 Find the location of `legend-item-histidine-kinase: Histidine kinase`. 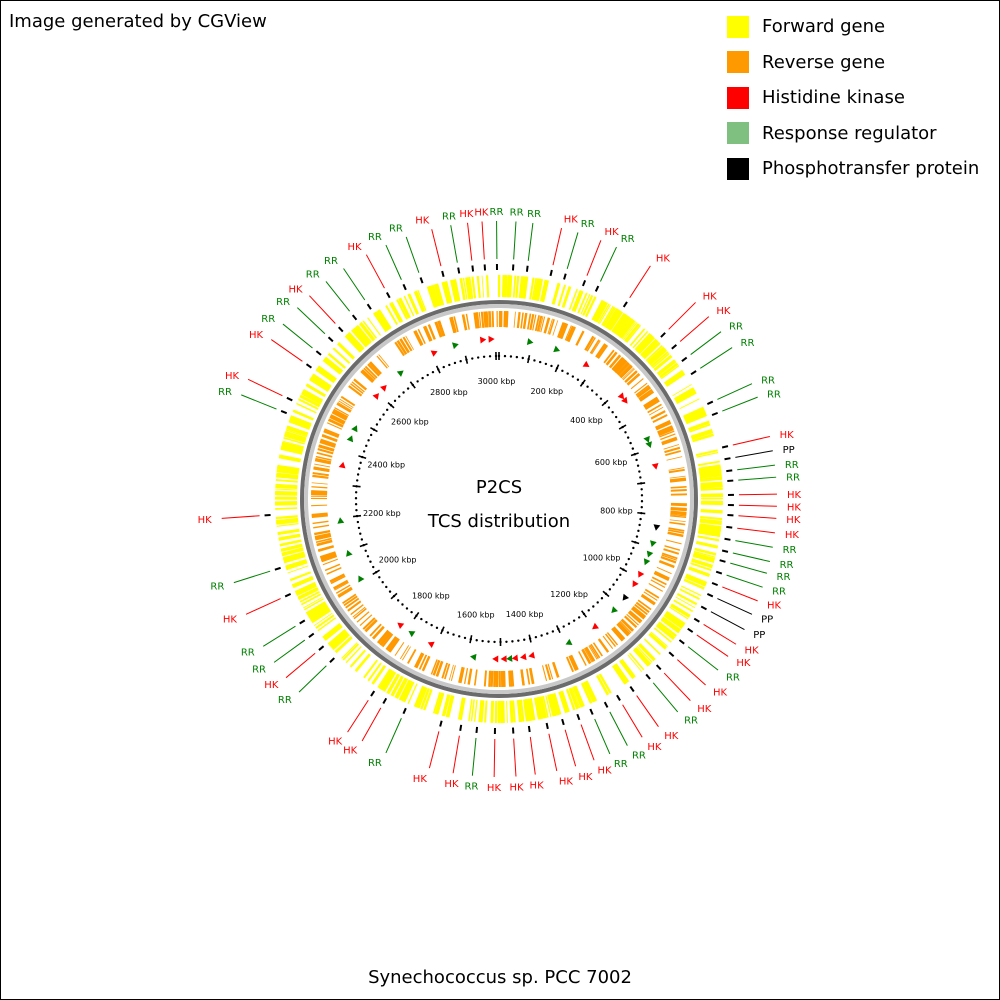

legend-item-histidine-kinase: Histidine kinase is located at coordinates (853, 98).